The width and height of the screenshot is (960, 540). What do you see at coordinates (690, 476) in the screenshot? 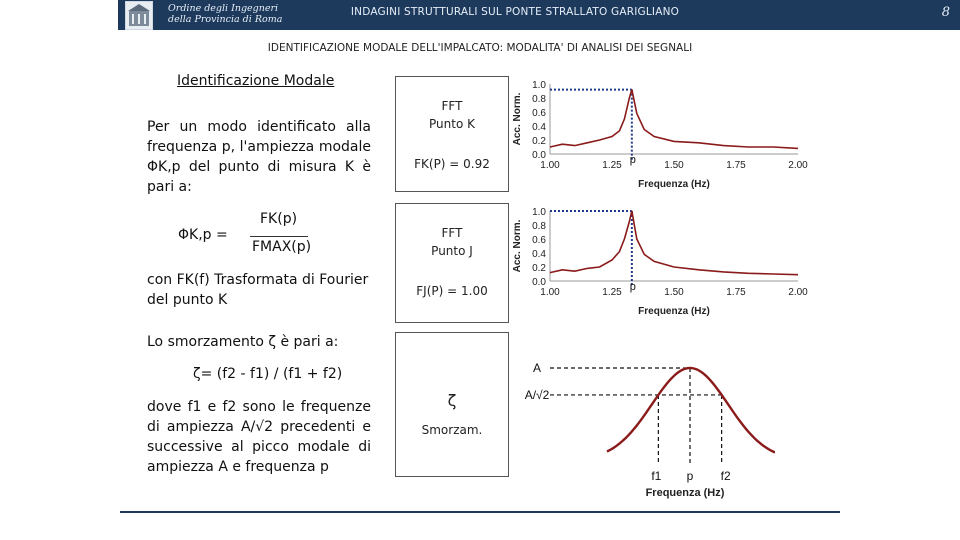
I see `damping-marker-label: p` at bounding box center [690, 476].